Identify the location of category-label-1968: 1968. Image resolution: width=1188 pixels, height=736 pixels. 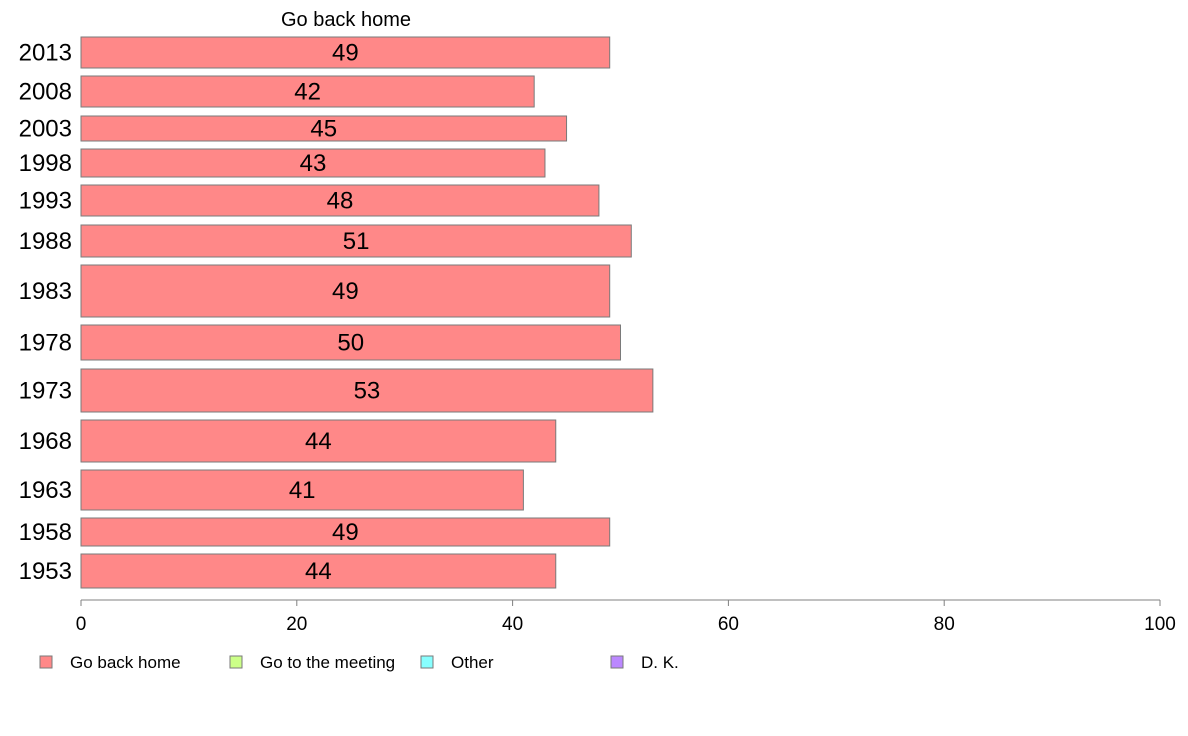
(45, 441).